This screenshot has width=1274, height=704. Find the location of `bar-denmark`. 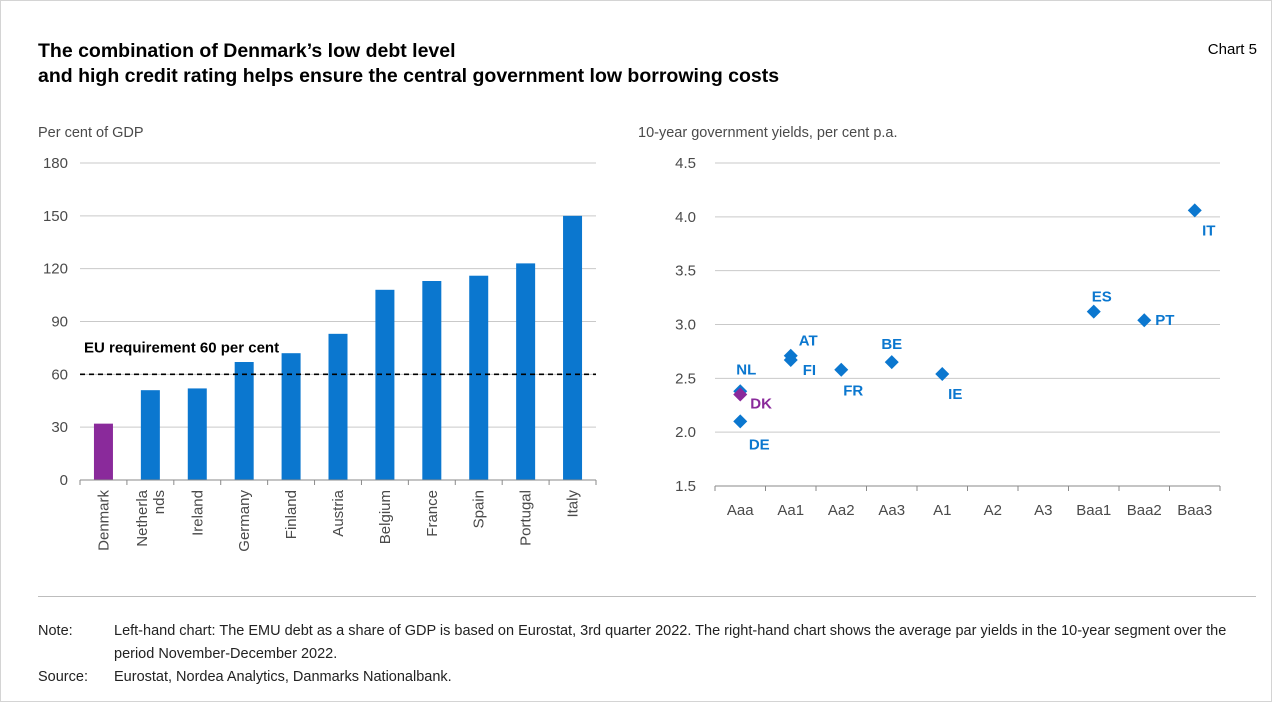

bar-denmark is located at coordinates (103, 451).